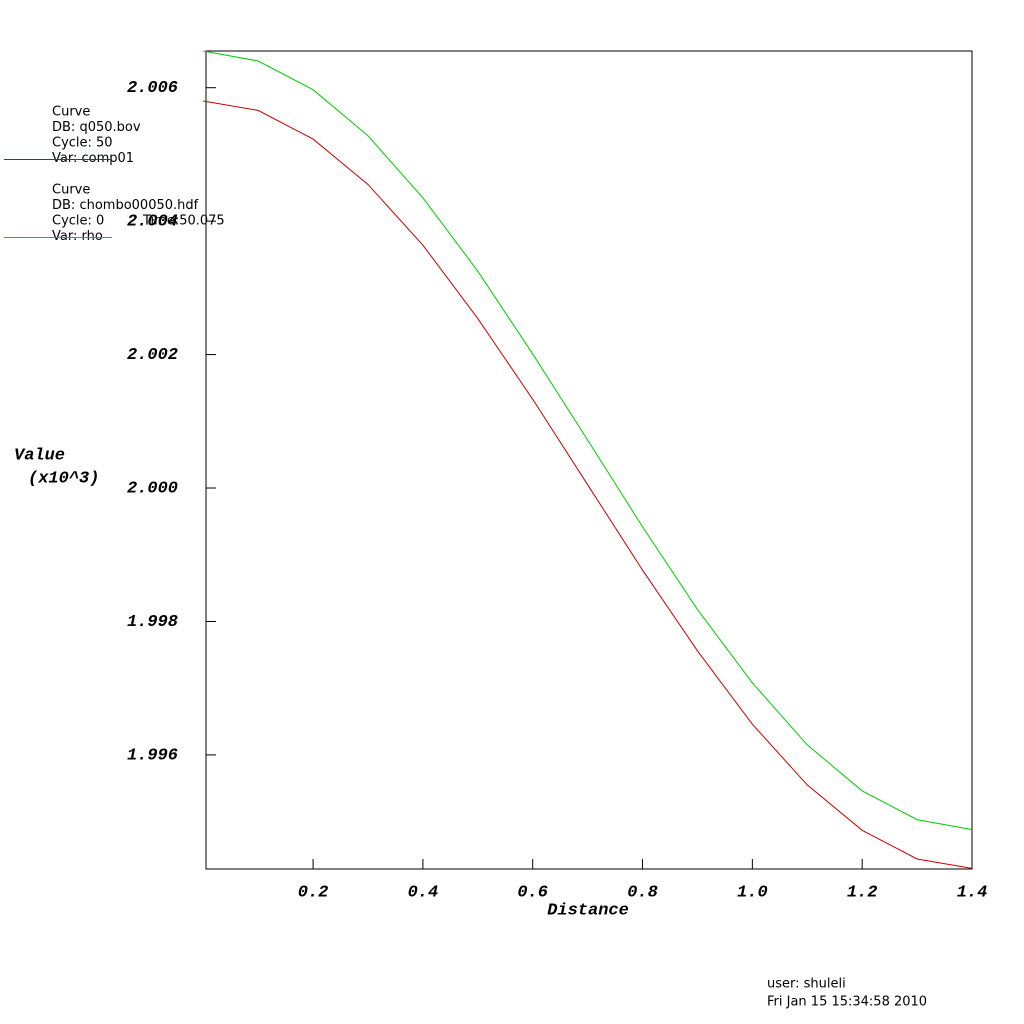  I want to click on date-label: Fri Jan 15 15:34:58 2010, so click(847, 1002).